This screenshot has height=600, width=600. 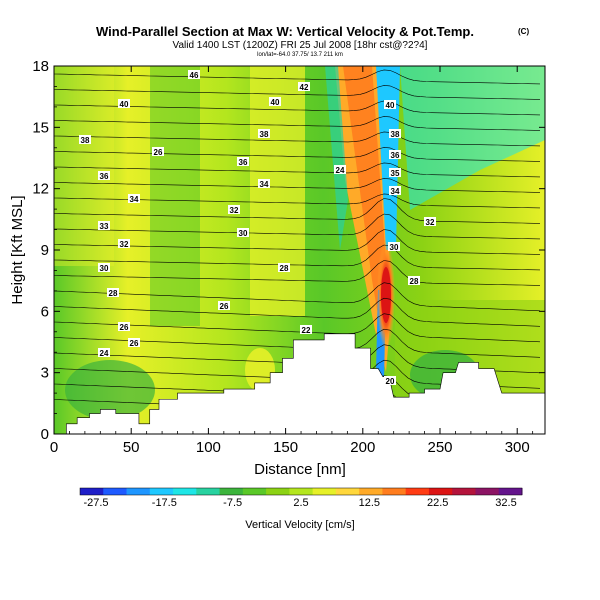 I want to click on colorbar-tick-label: -7.5, so click(x=232, y=503).